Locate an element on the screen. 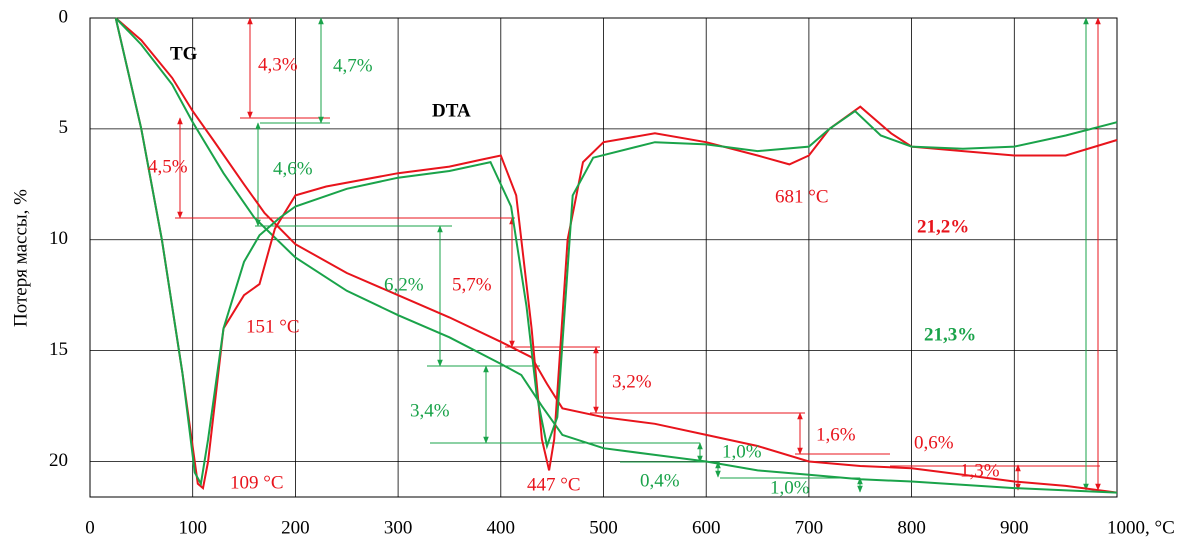  annotation: 1,3% is located at coordinates (980, 470).